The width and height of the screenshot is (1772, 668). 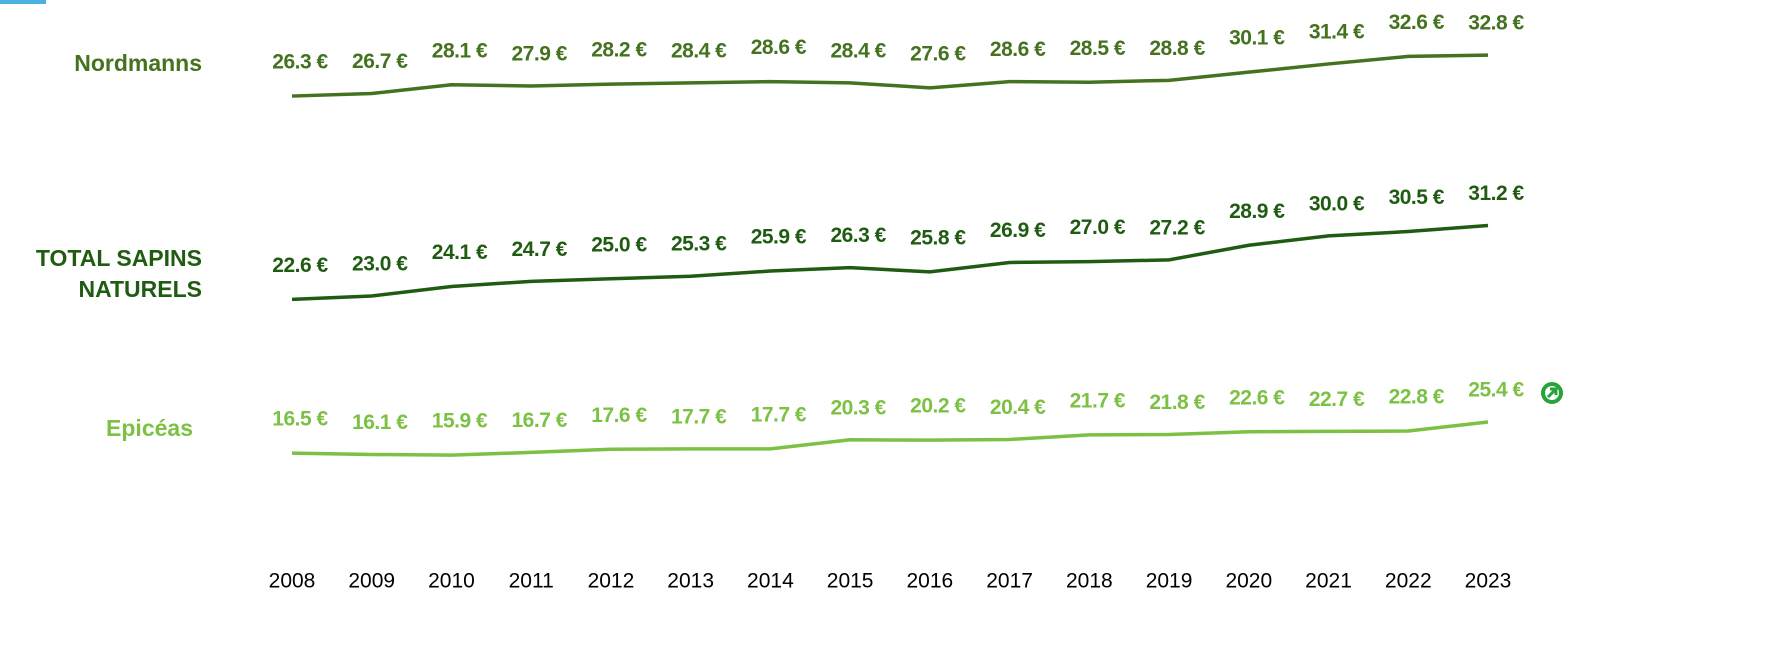 What do you see at coordinates (1417, 22) in the screenshot?
I see `data-label: 32.6 €` at bounding box center [1417, 22].